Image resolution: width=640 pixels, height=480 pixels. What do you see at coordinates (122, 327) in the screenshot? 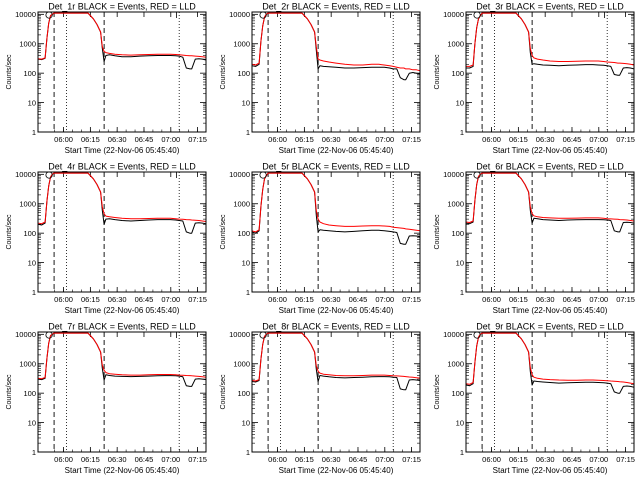
I see `chart-title: Det_7r BLACK = Events, RED = LLD` at bounding box center [122, 327].